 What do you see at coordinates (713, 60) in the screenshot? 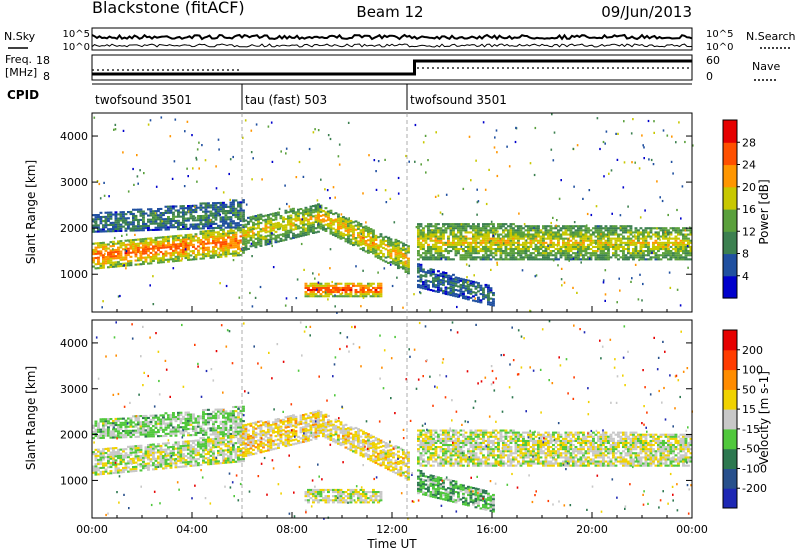
I see `freq-right-tick-top: 60` at bounding box center [713, 60].